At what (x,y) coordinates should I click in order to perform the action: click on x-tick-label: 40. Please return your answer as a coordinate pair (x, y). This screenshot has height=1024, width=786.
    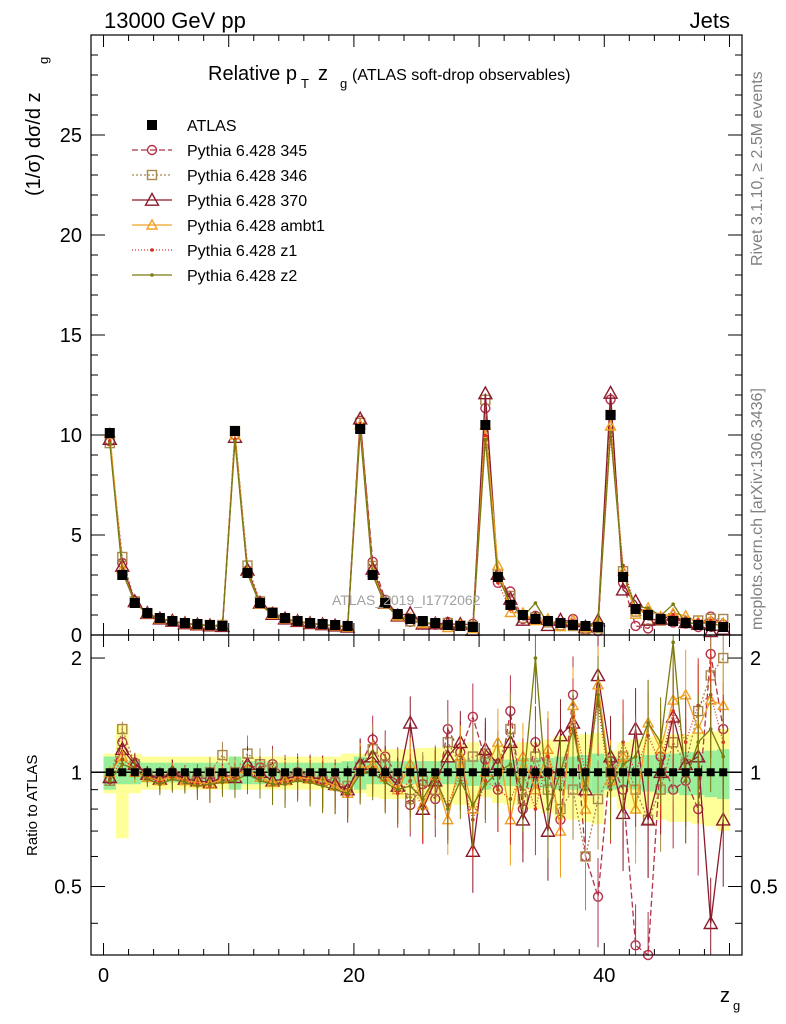
    Looking at the image, I should click on (604, 976).